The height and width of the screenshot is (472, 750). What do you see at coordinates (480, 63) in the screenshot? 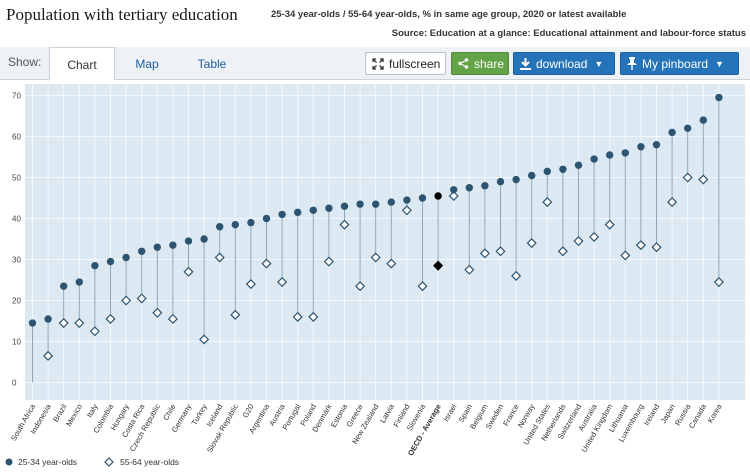
I see `share-button: share` at bounding box center [480, 63].